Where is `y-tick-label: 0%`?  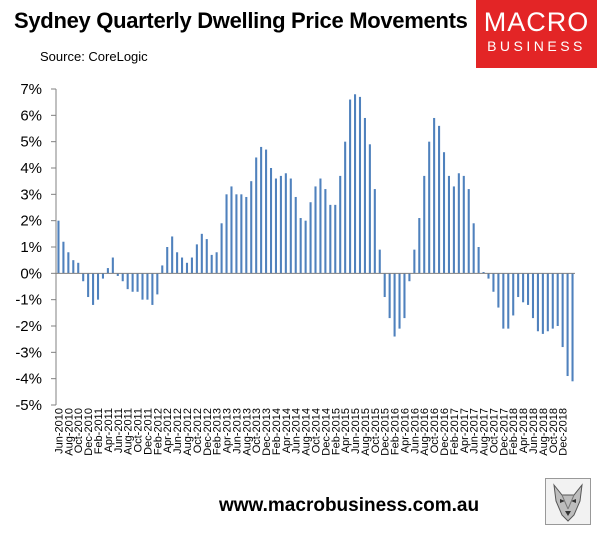 y-tick-label: 0% is located at coordinates (31, 273).